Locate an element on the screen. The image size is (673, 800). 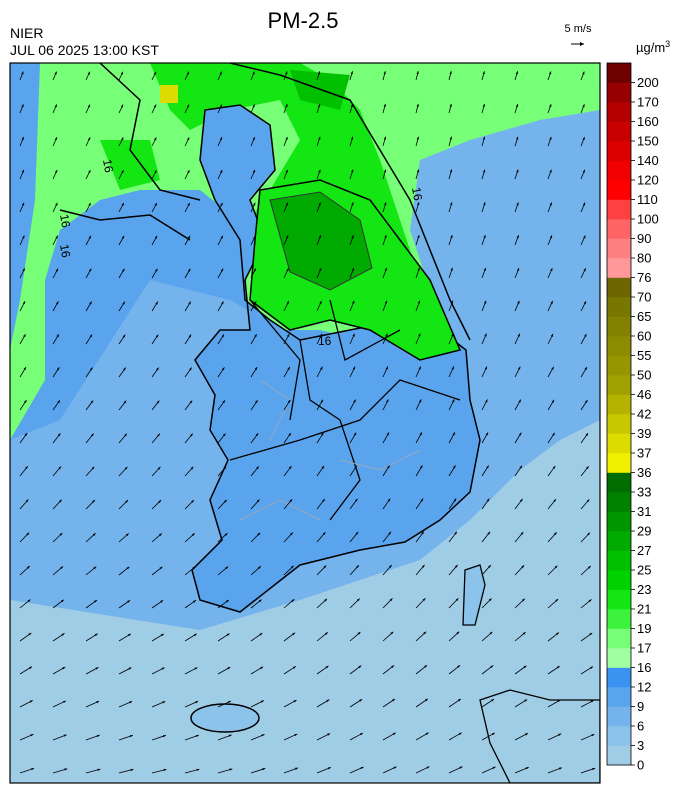
colorbar-label: 120 is located at coordinates (648, 180).